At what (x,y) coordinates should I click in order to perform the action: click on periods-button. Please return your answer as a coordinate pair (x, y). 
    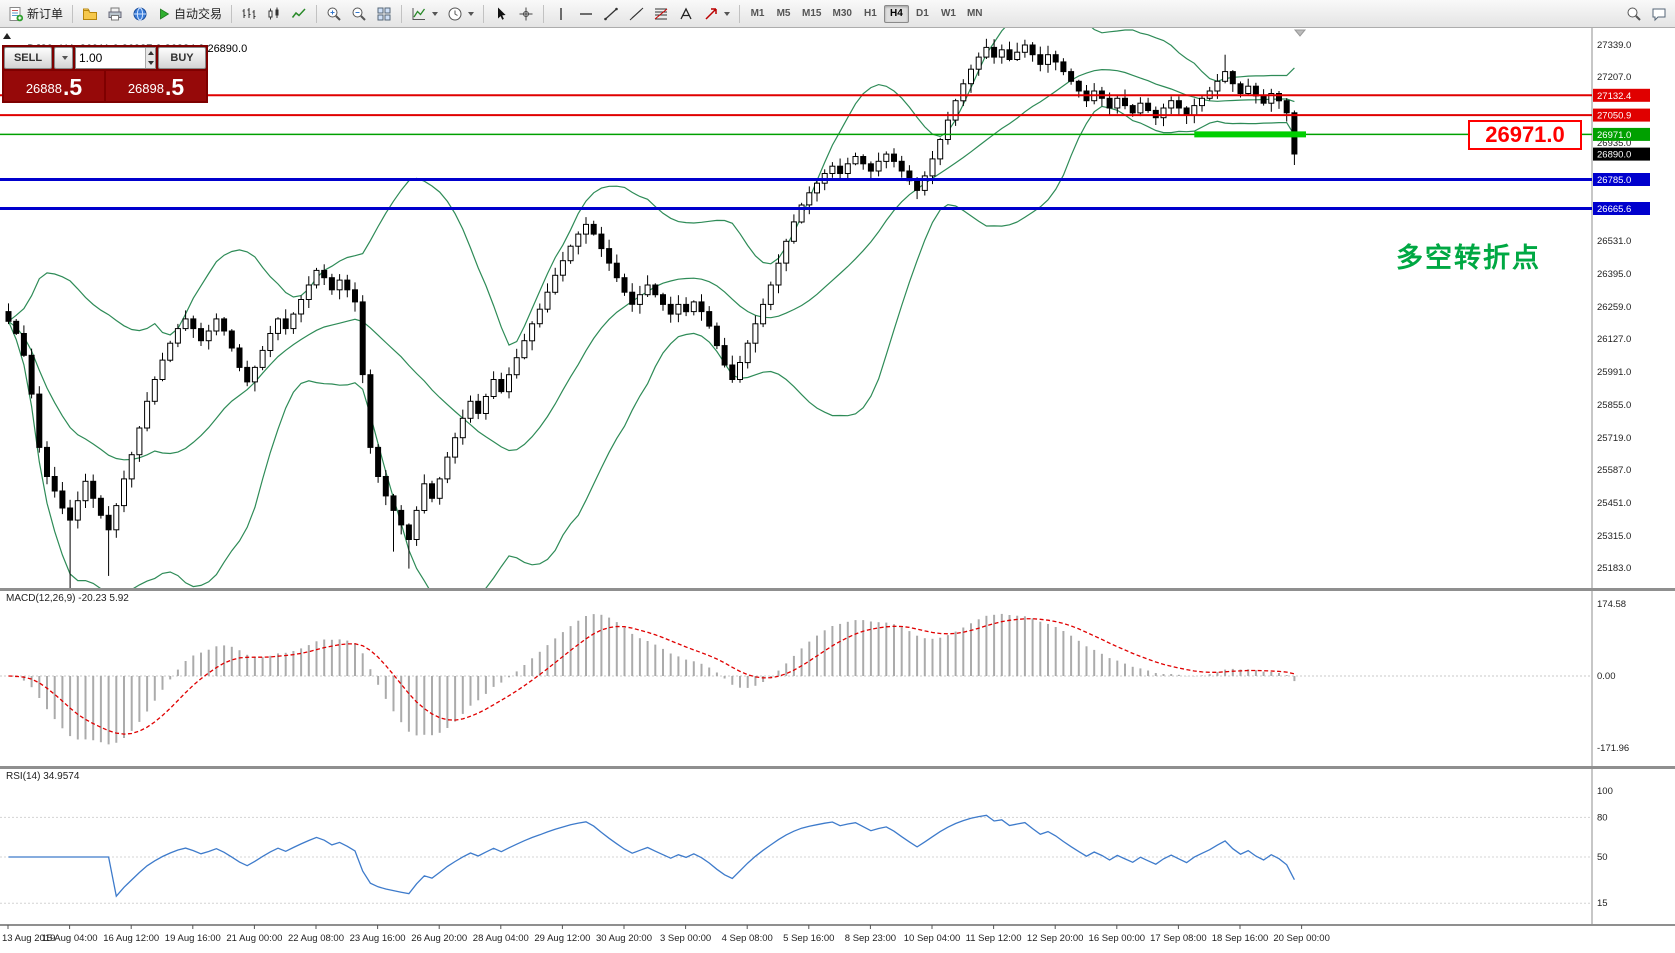
    Looking at the image, I should click on (460, 14).